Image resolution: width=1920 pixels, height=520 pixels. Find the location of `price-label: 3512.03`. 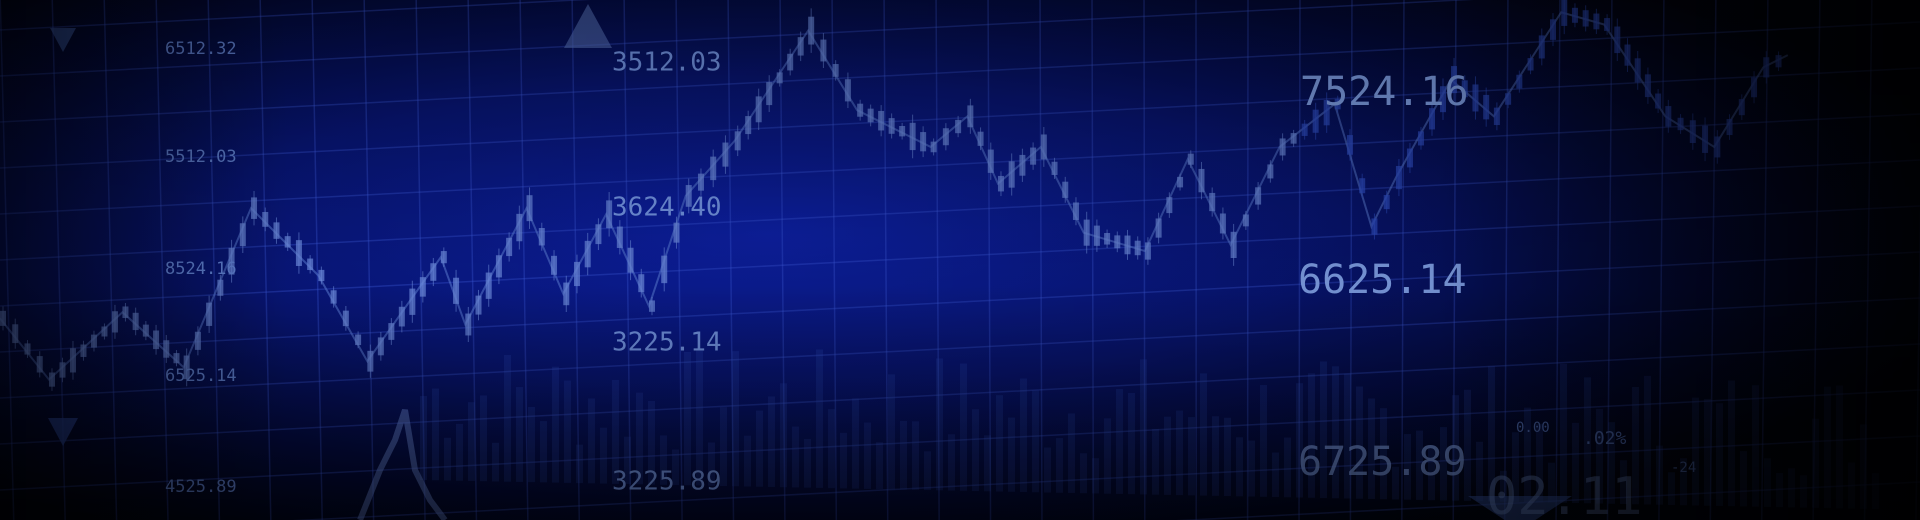

price-label: 3512.03 is located at coordinates (667, 63).